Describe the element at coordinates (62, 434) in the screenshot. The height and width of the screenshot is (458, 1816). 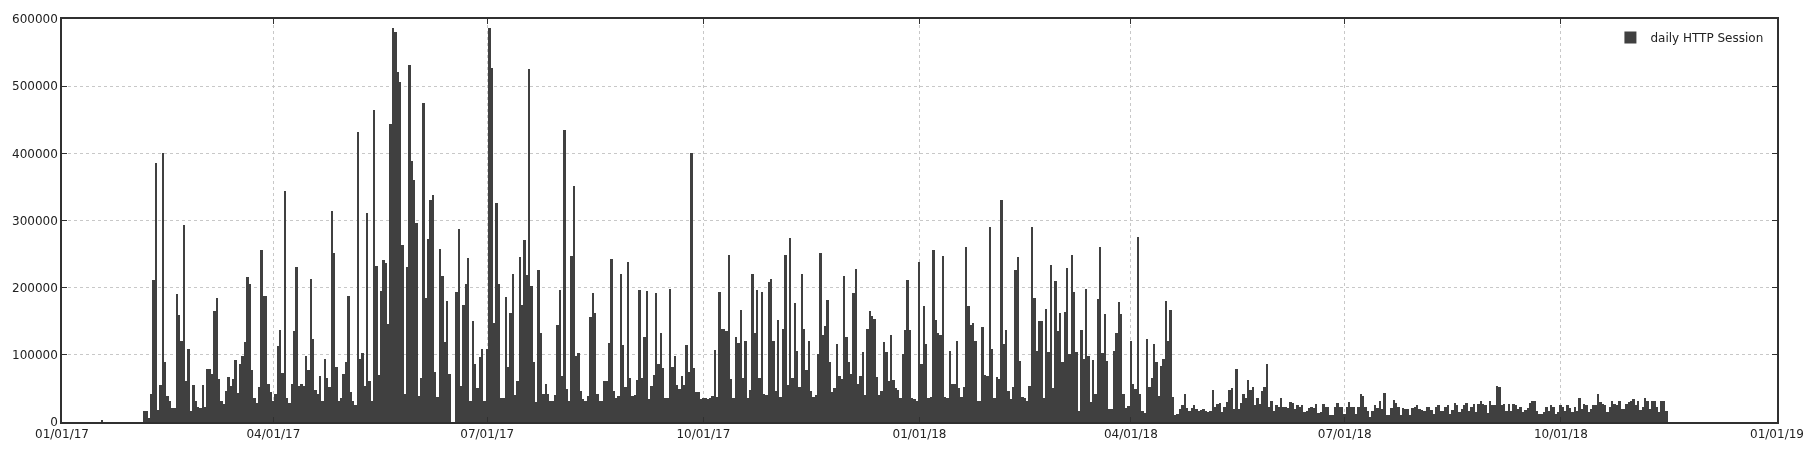
I see `x-tick-label: 01/01/17` at that location.